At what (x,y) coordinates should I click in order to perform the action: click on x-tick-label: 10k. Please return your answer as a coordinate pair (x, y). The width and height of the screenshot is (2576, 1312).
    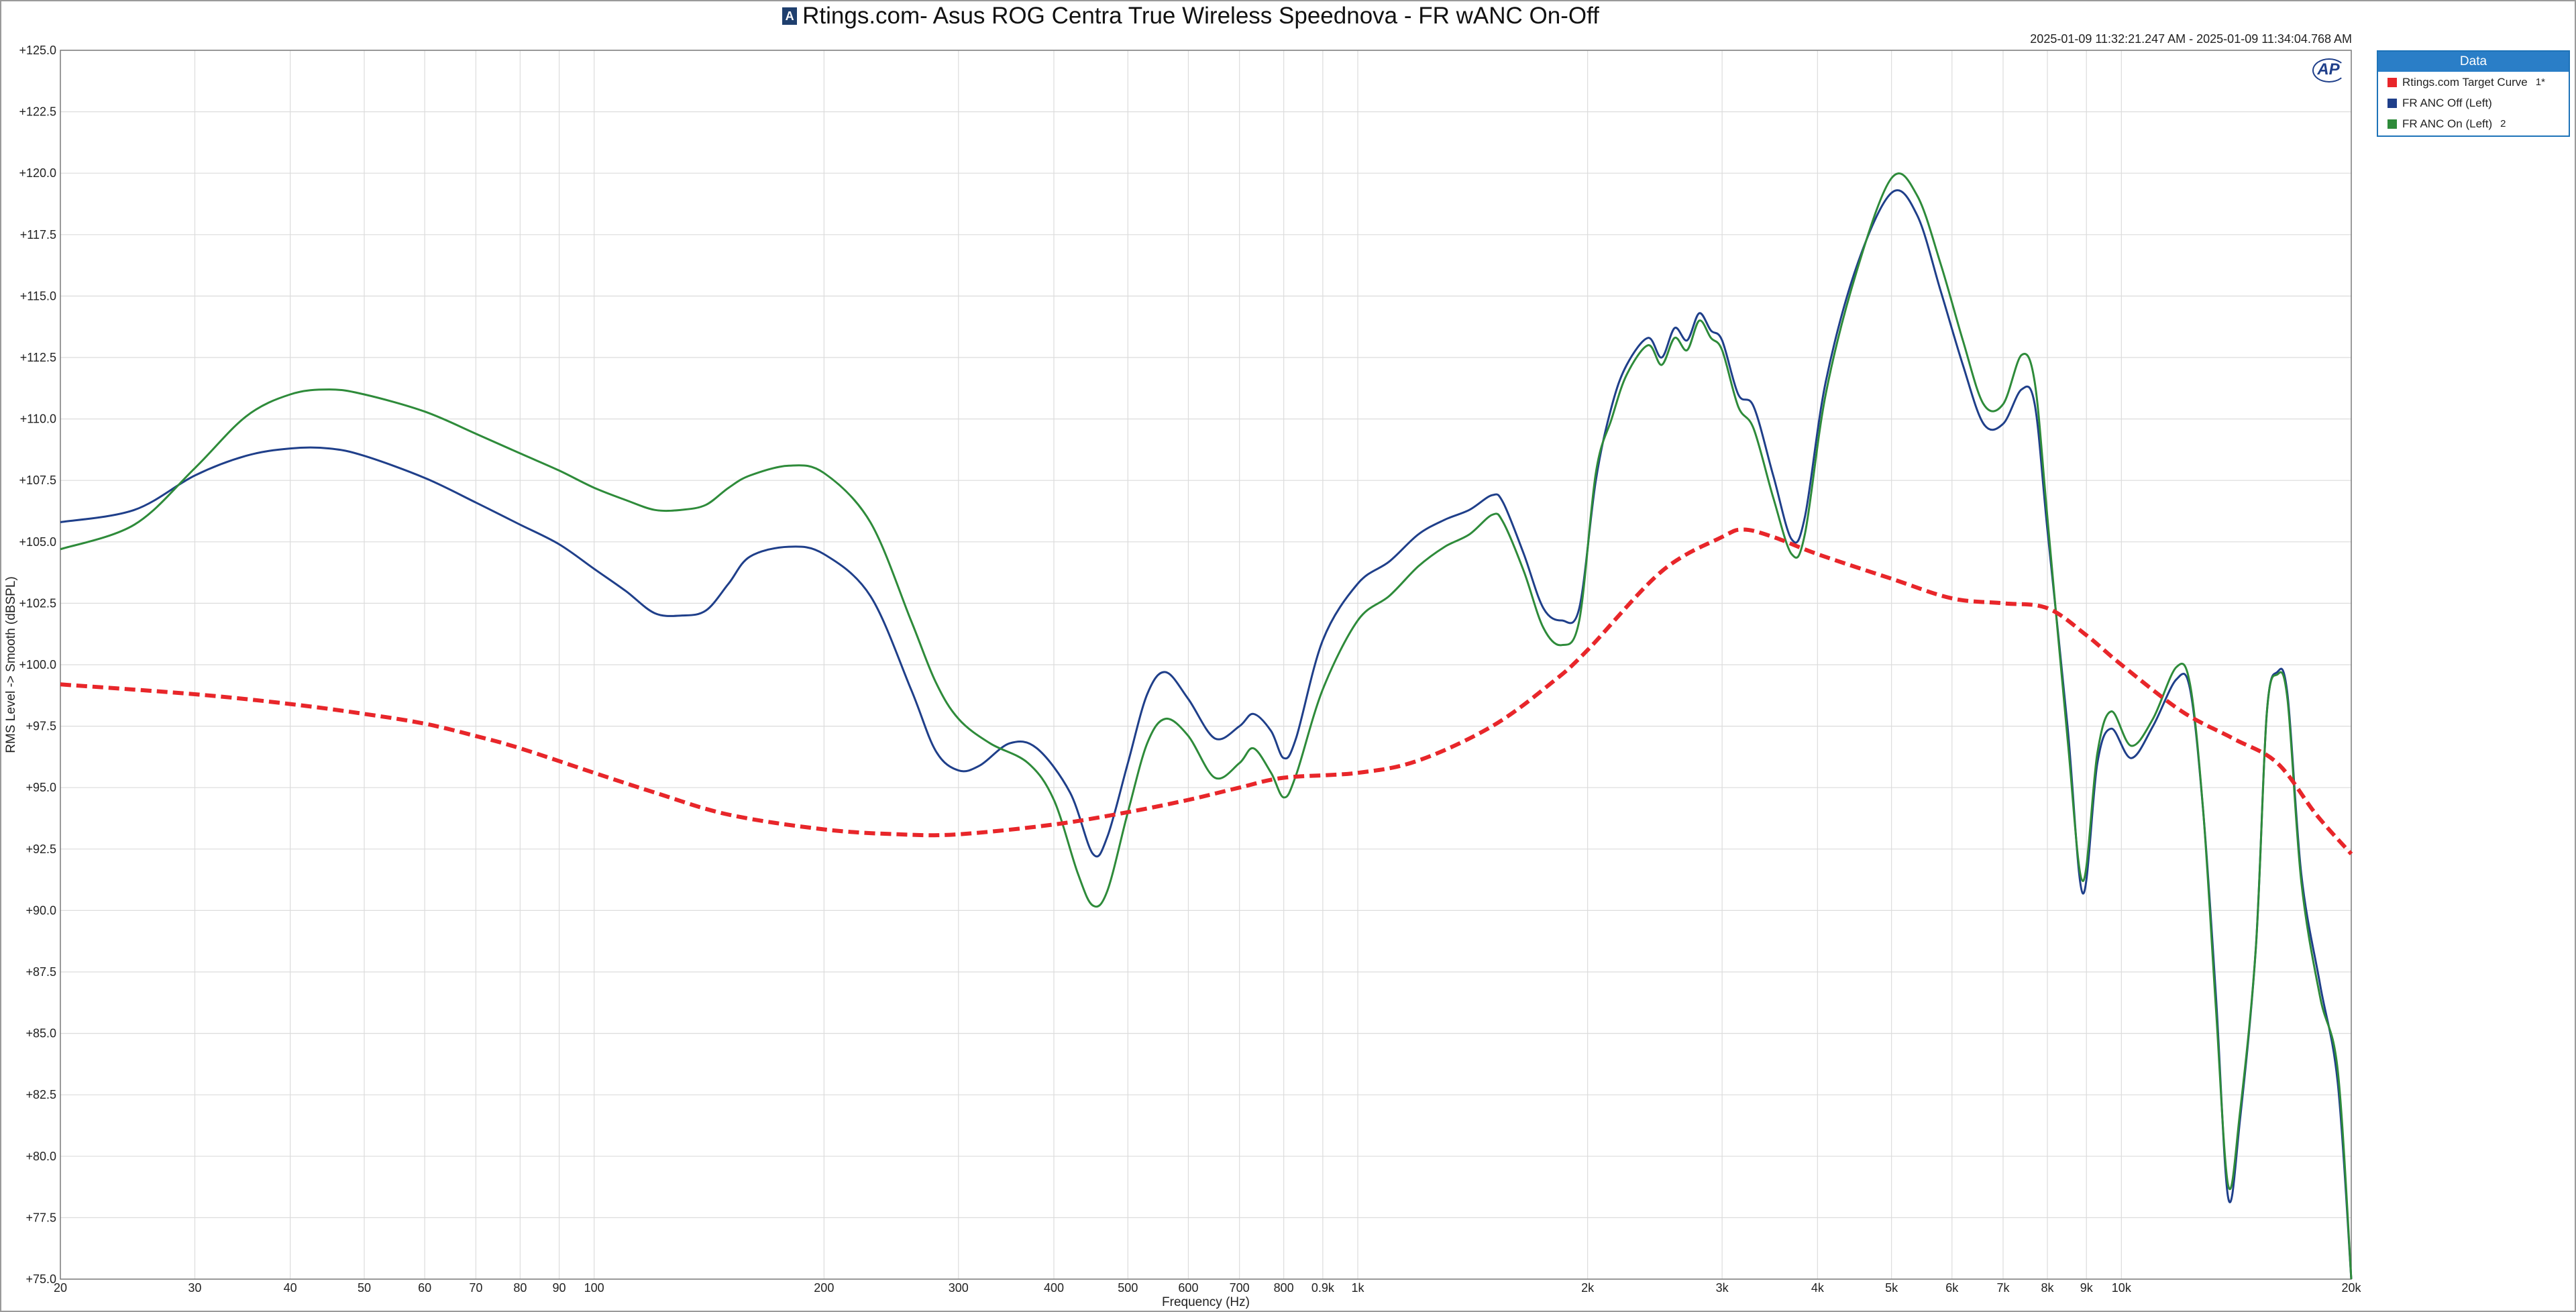
    Looking at the image, I should click on (2122, 1288).